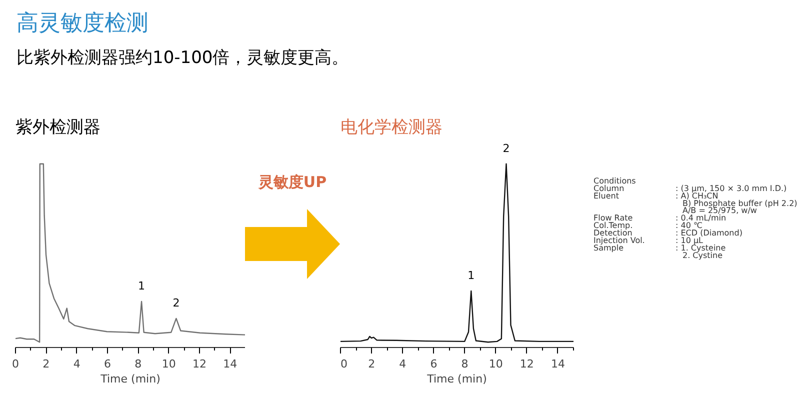  I want to click on text: : A) CH₃CN, so click(697, 195).